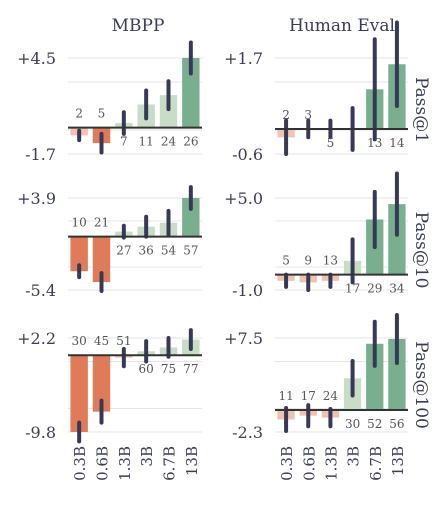 The image size is (443, 521). I want to click on y-tick-label: -0.6, so click(247, 154).